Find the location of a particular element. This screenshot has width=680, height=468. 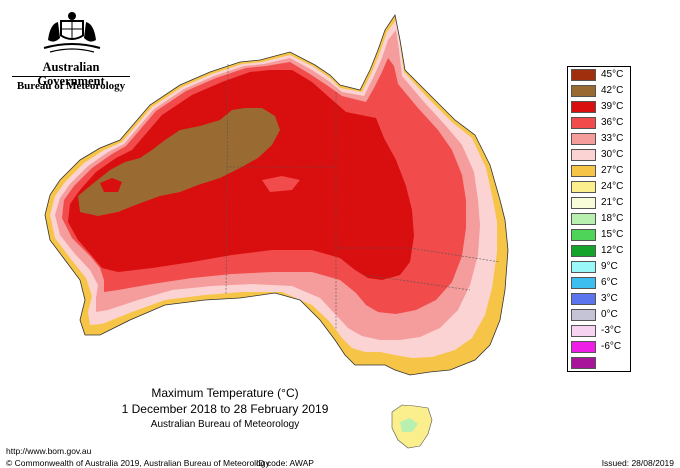

legend-label: 36°C is located at coordinates (612, 122).